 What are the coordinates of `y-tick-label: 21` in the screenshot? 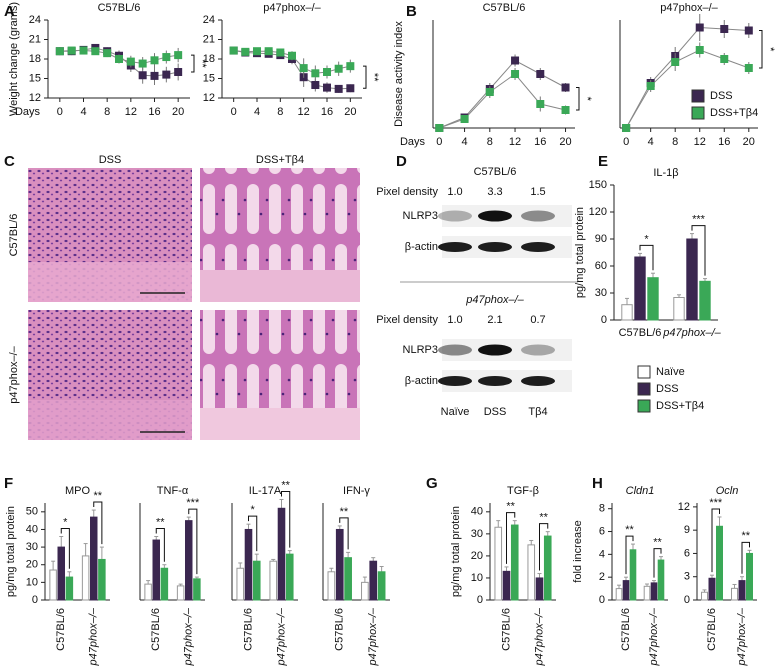 It's located at (35, 39).